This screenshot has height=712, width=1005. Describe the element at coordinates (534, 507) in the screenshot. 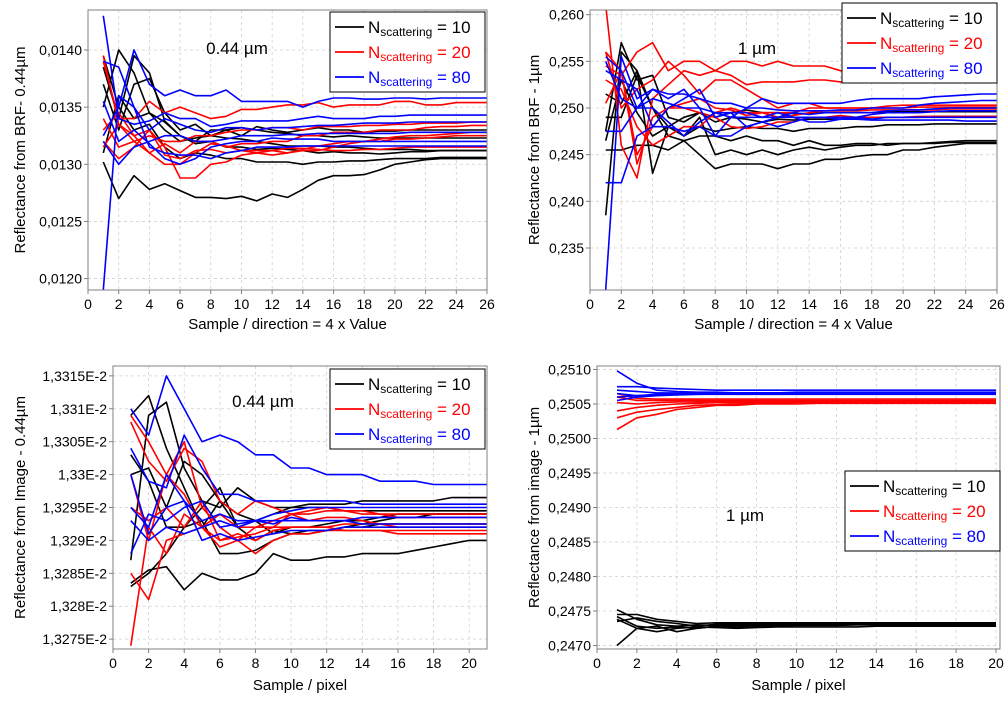

I see `y-axis-label: Reflectance from image - 1µm` at that location.